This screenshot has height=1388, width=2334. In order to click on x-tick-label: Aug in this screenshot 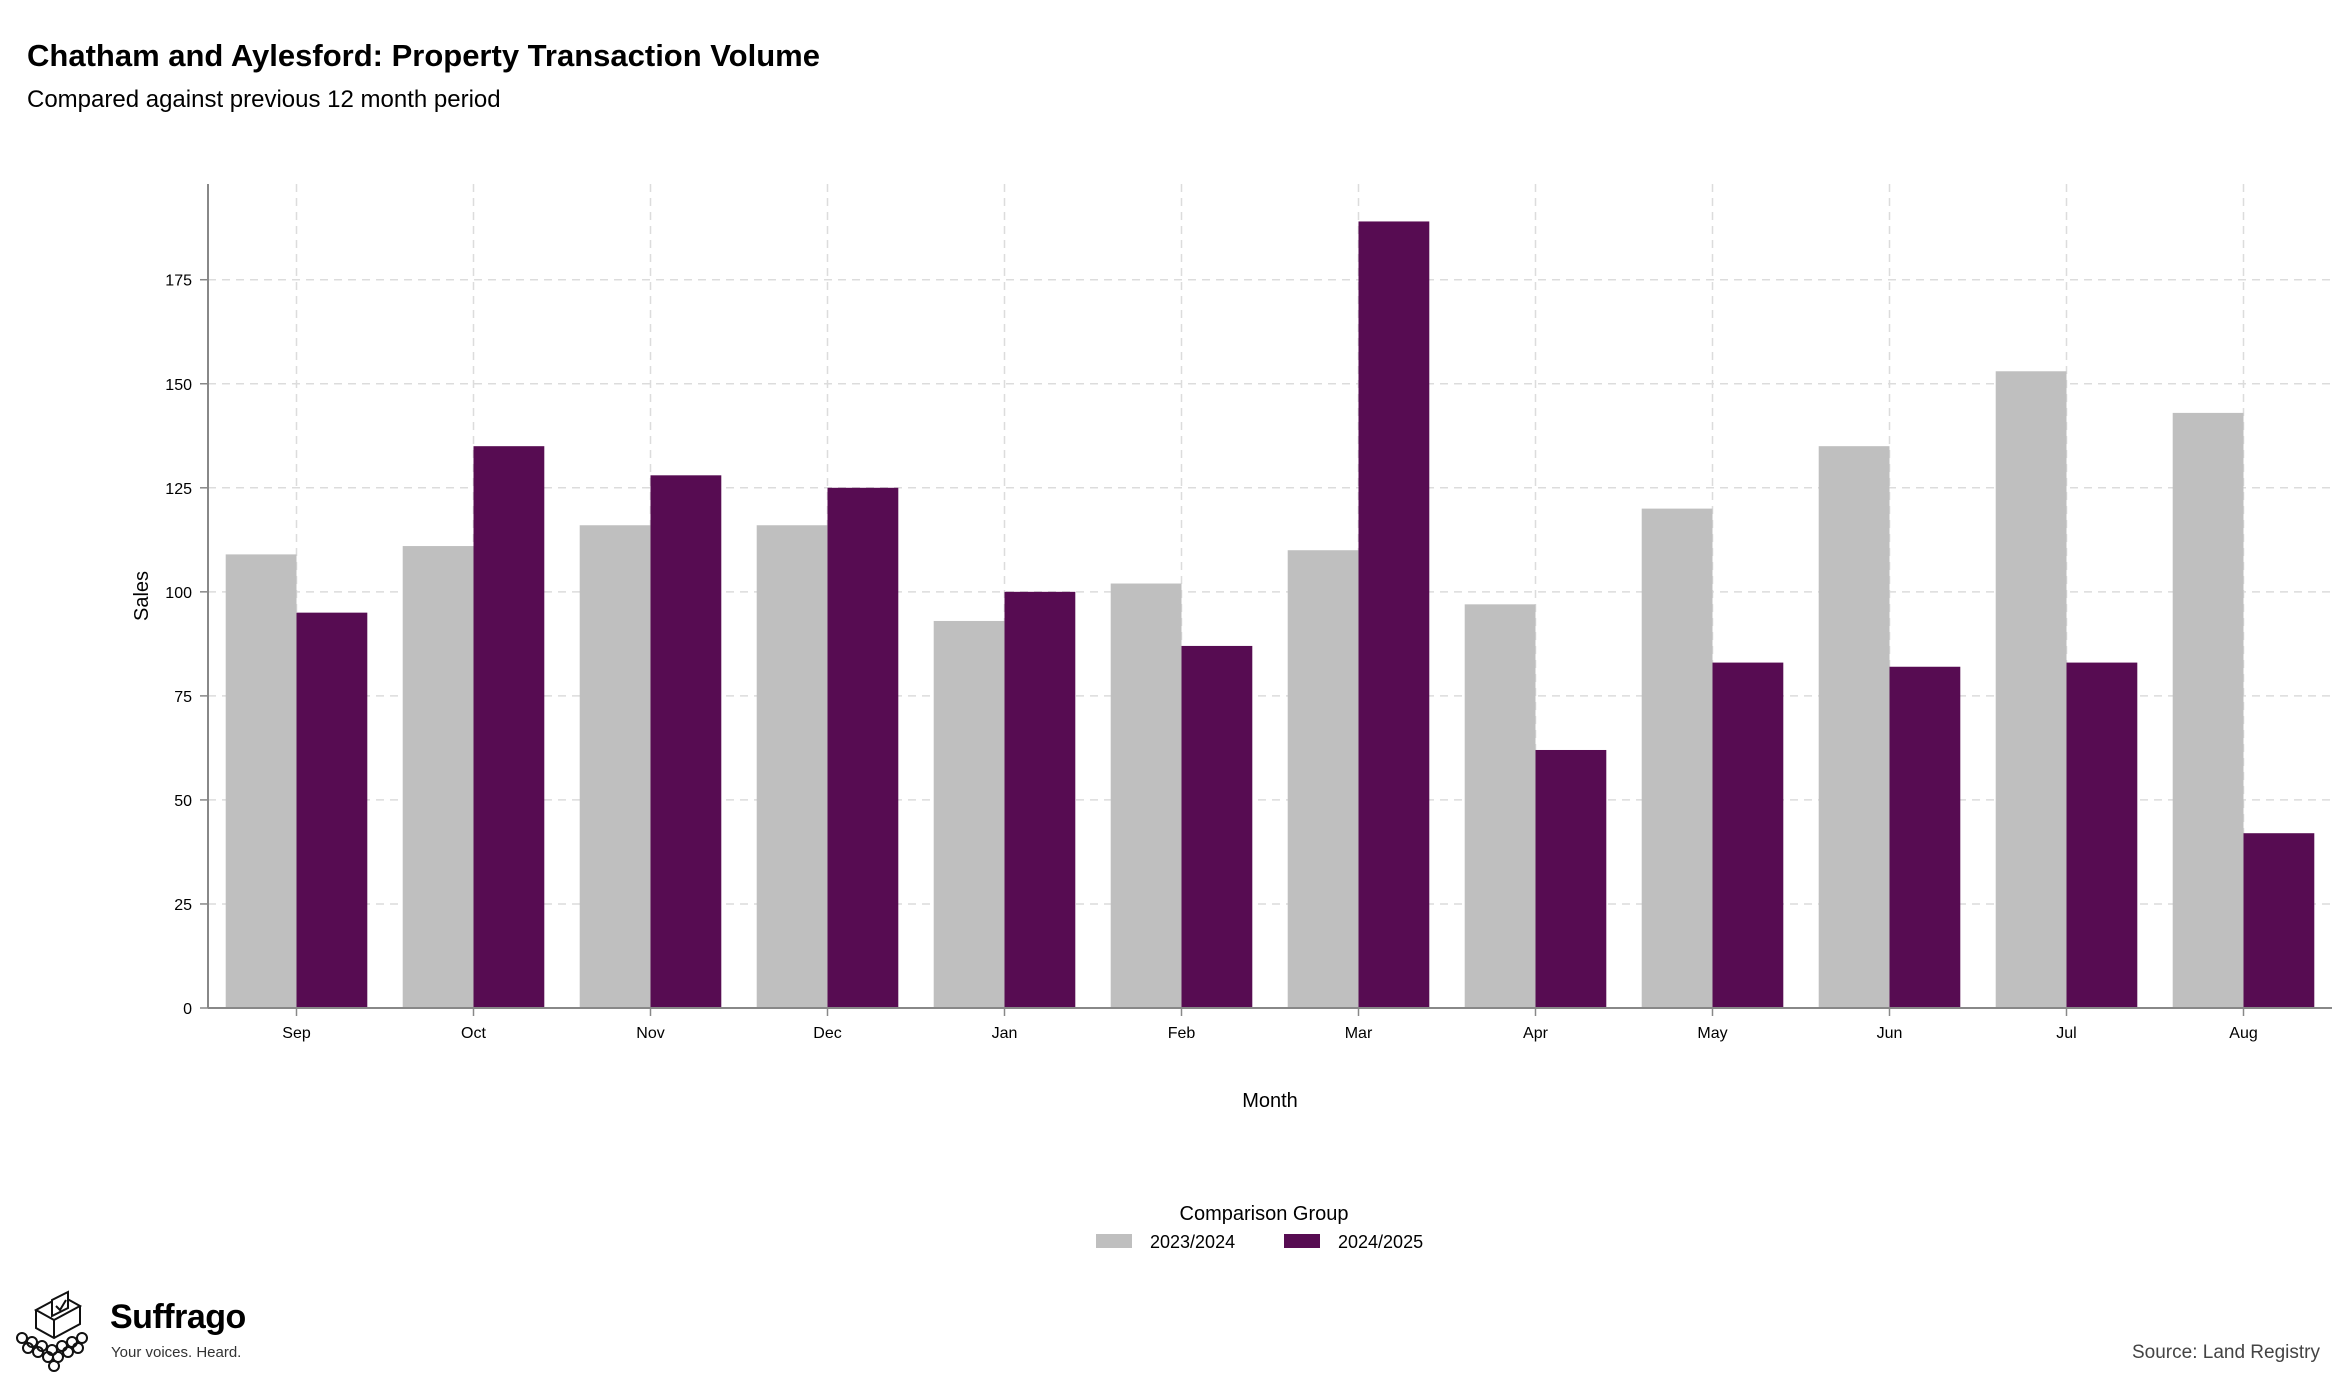, I will do `click(2243, 1033)`.